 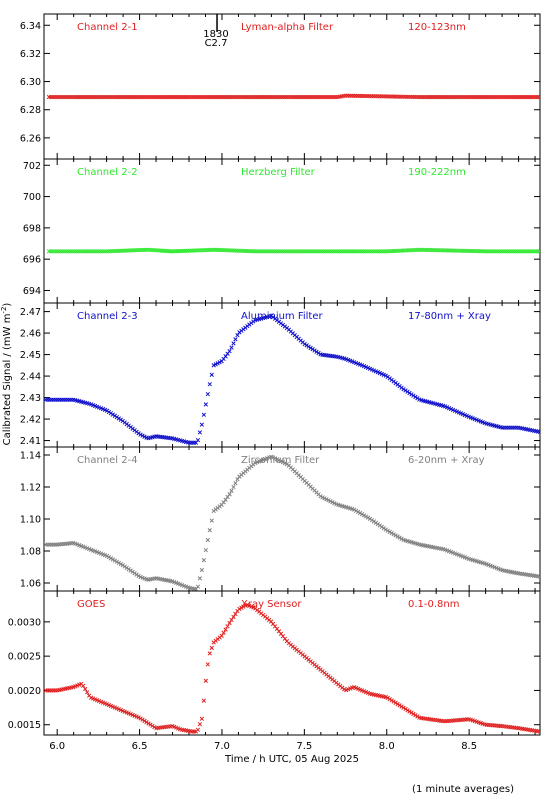 What do you see at coordinates (24, 691) in the screenshot?
I see `y-tick-label: 0.0020` at bounding box center [24, 691].